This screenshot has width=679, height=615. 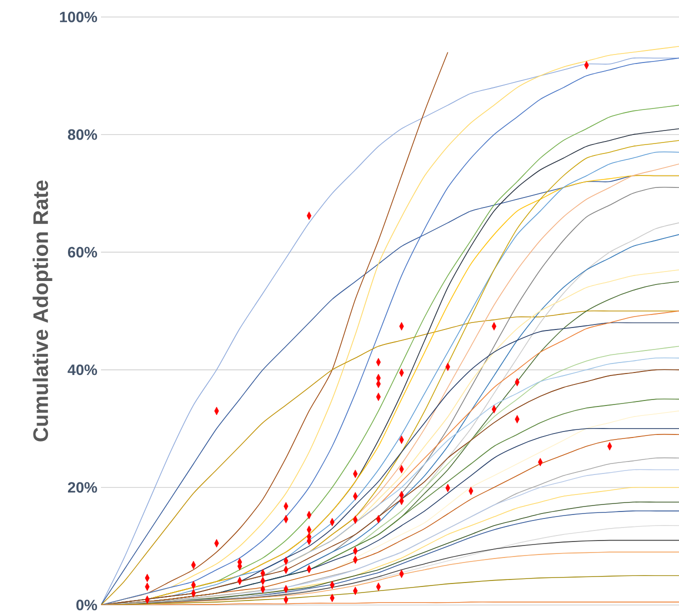 I want to click on y-tick-label: 40%, so click(x=83, y=370).